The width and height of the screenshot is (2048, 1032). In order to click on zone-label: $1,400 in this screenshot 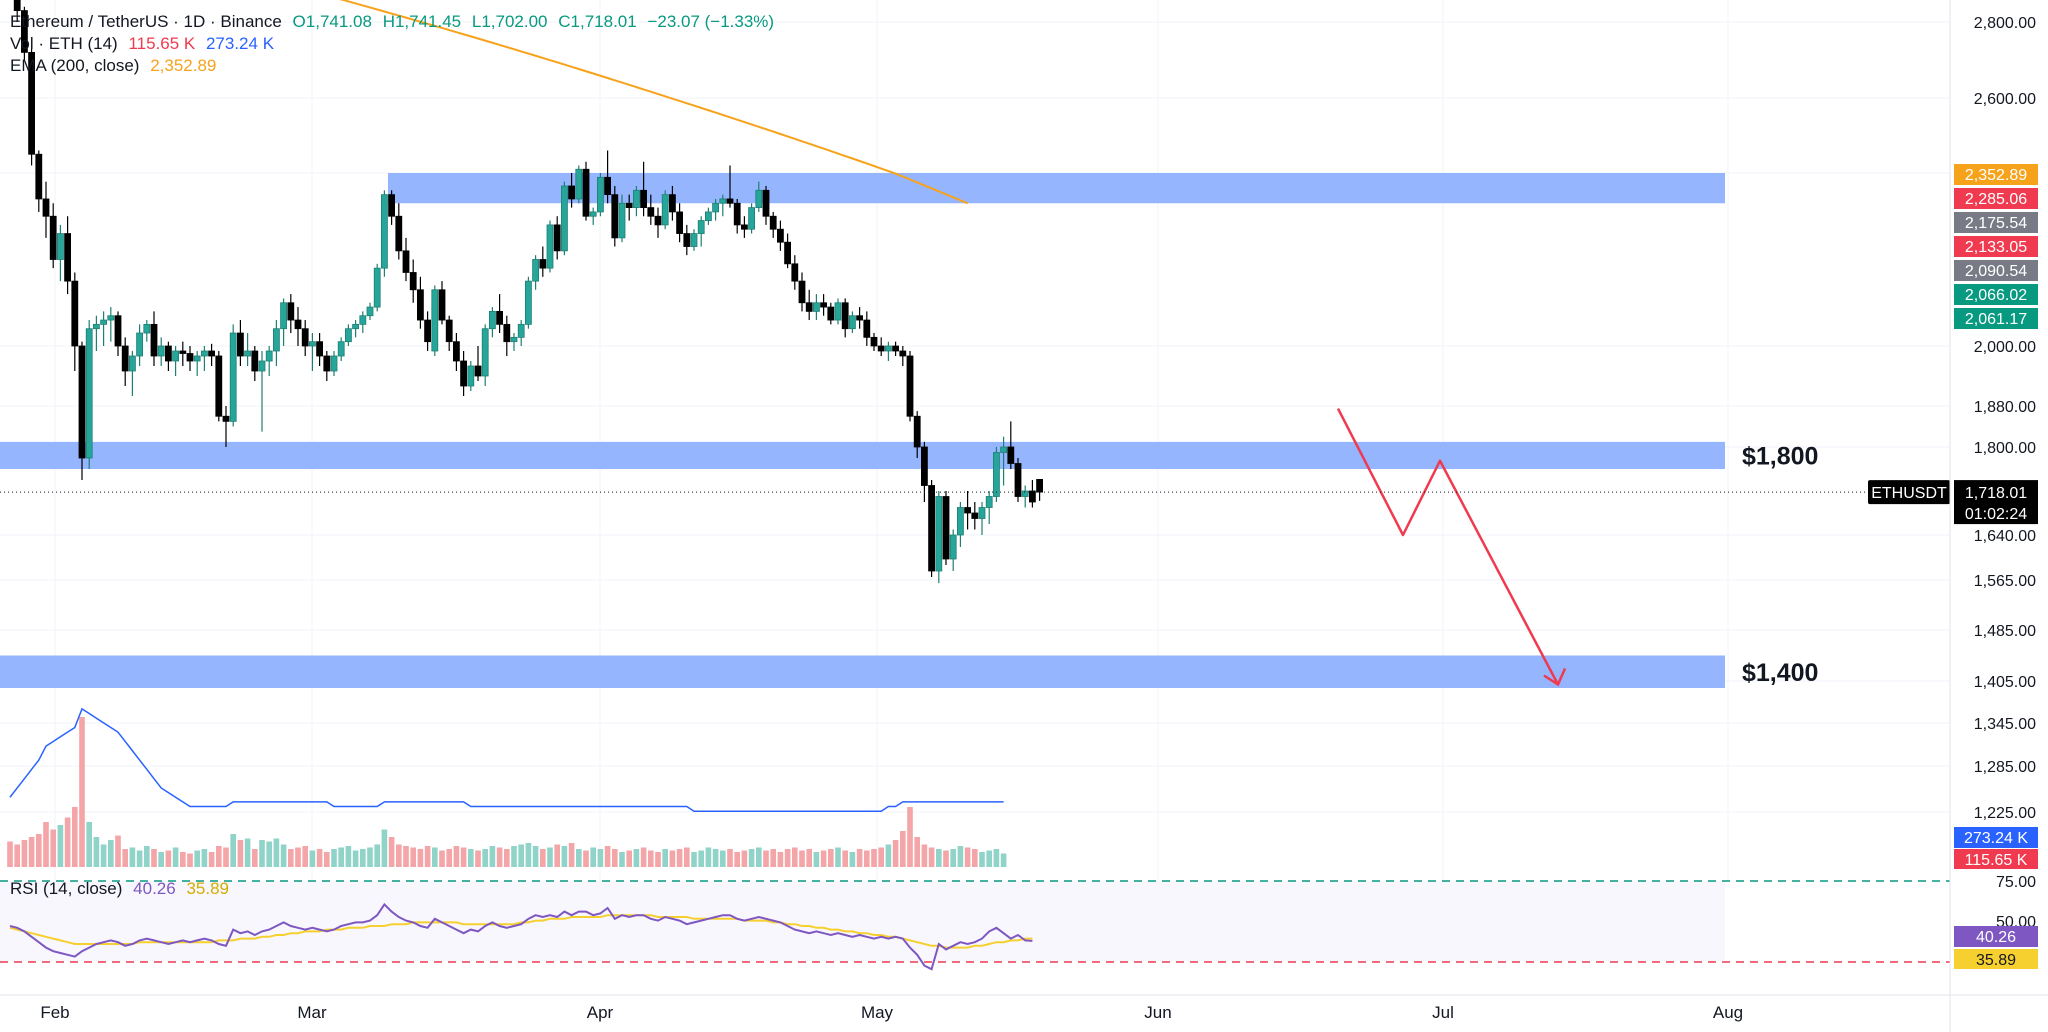, I will do `click(1780, 673)`.